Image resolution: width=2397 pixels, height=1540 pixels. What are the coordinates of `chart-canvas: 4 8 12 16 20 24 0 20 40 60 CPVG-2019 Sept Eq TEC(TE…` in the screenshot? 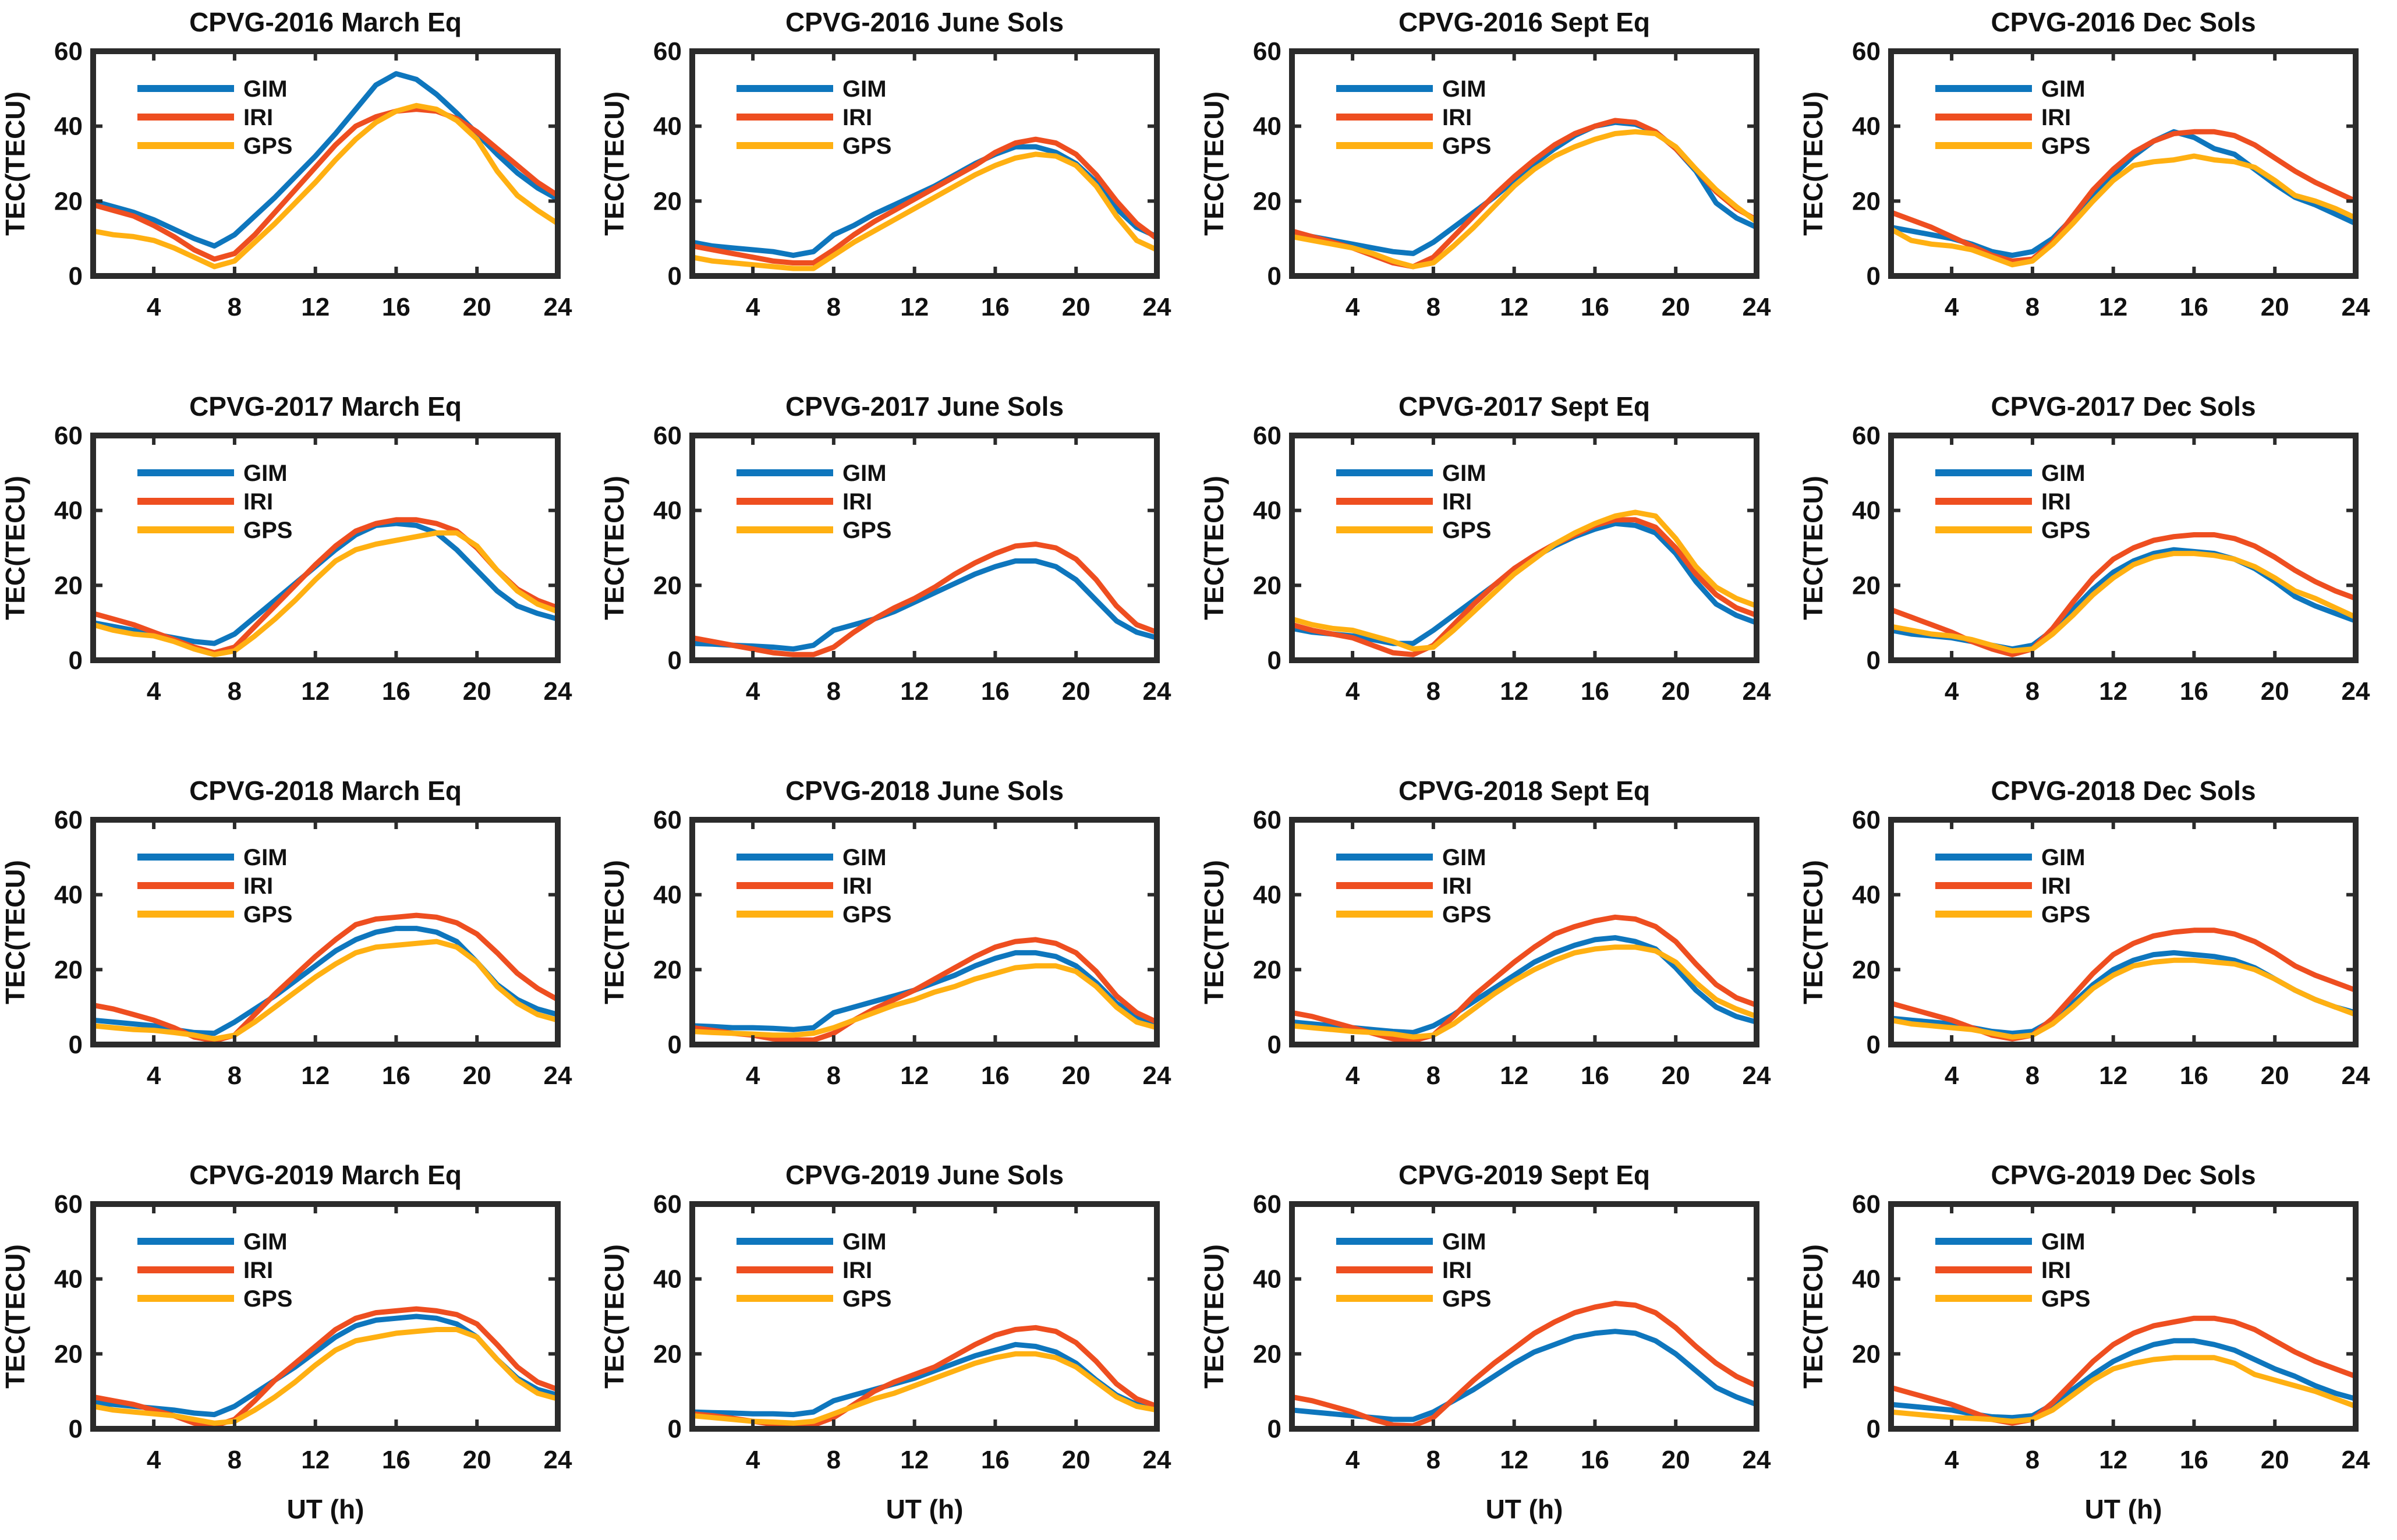 It's located at (1485, 1342).